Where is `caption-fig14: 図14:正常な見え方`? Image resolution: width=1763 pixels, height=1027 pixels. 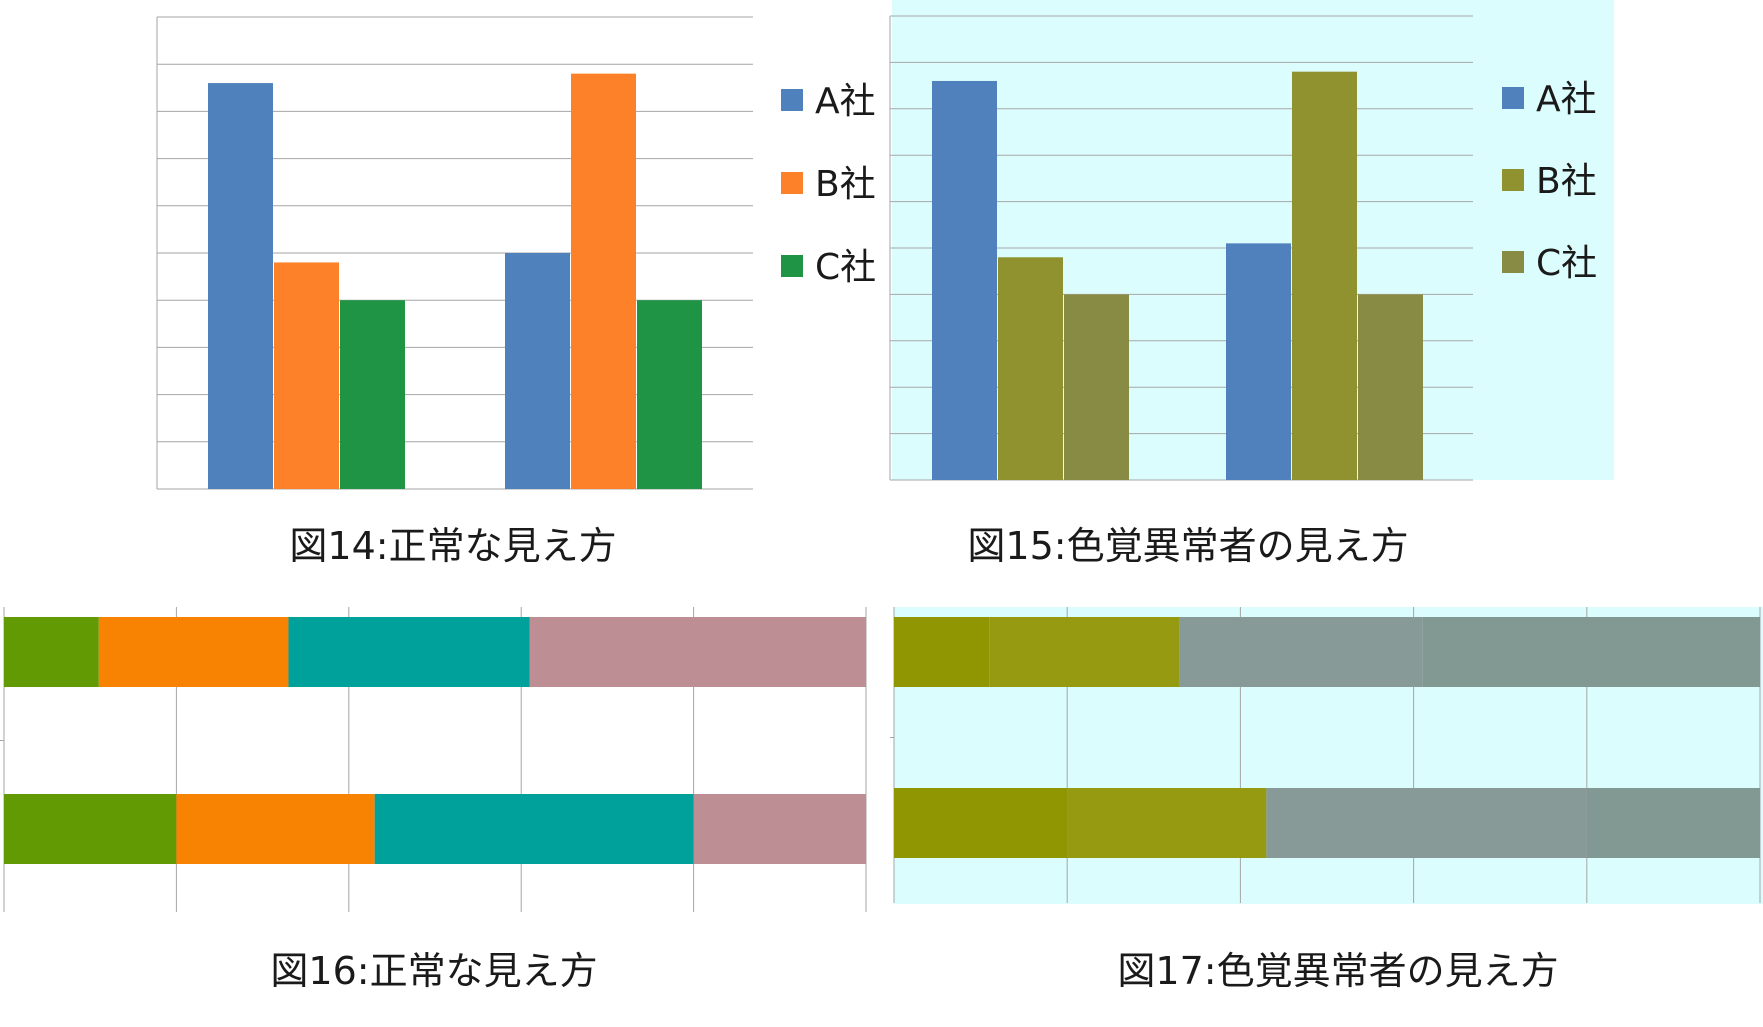
caption-fig14: 図14:正常な見え方 is located at coordinates (453, 546).